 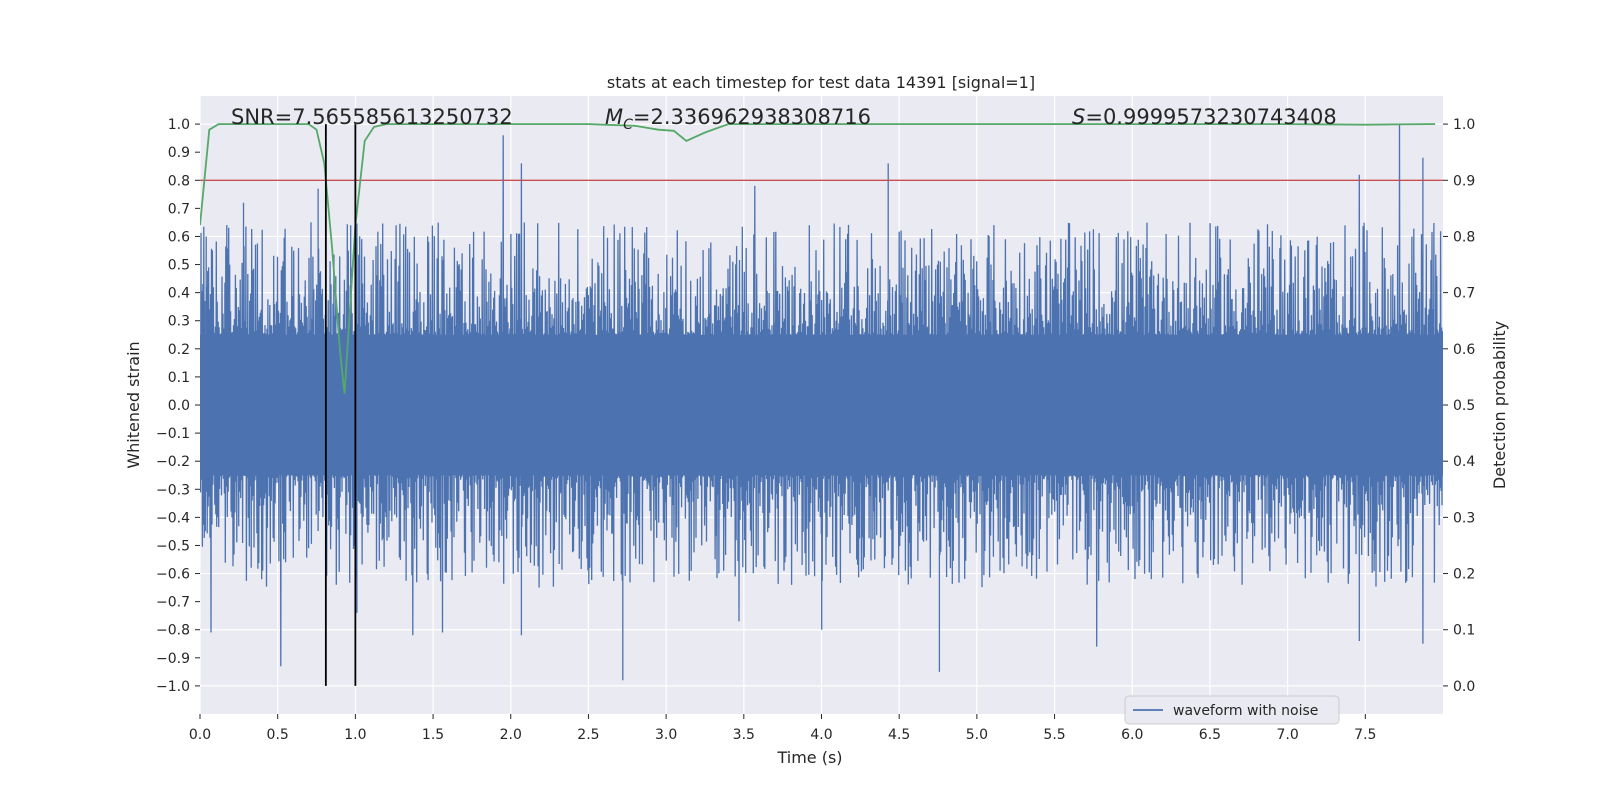 What do you see at coordinates (179, 209) in the screenshot?
I see `y-tick-label: 0.7` at bounding box center [179, 209].